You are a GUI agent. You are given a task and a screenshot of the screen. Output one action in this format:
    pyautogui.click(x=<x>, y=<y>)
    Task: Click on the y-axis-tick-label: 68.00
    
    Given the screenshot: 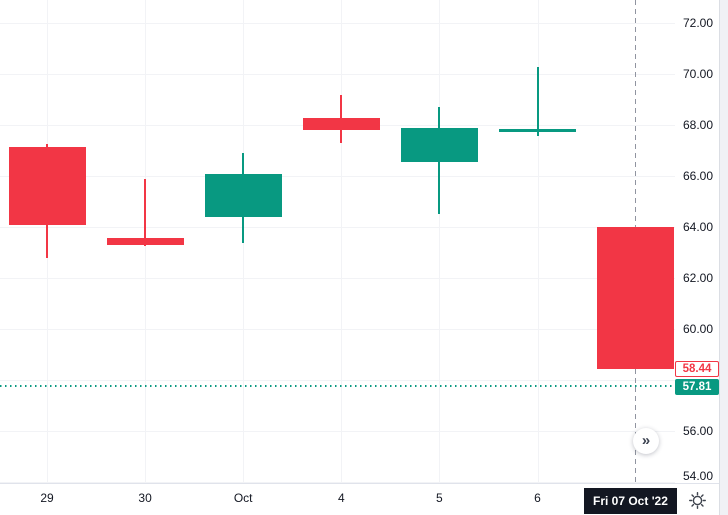 What is the action you would take?
    pyautogui.click(x=698, y=125)
    